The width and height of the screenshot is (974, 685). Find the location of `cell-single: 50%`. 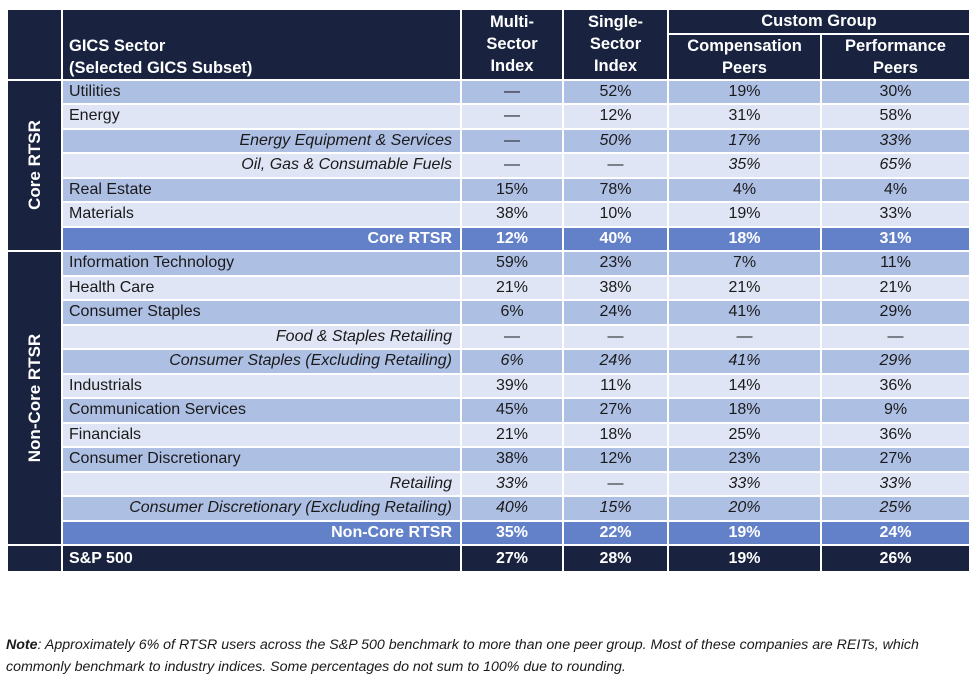

cell-single: 50% is located at coordinates (615, 140).